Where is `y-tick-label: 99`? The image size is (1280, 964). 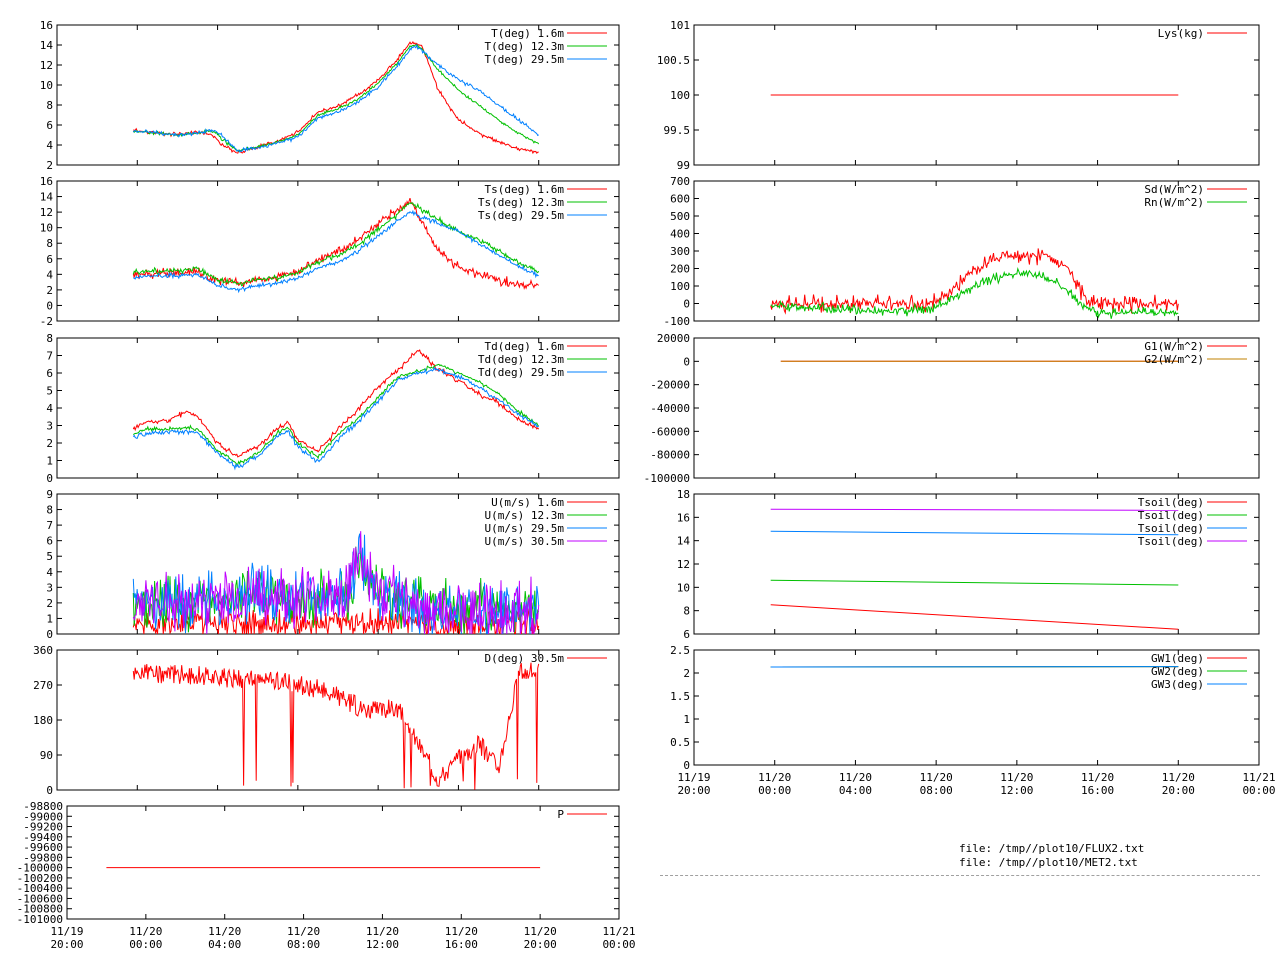 y-tick-label: 99 is located at coordinates (683, 165).